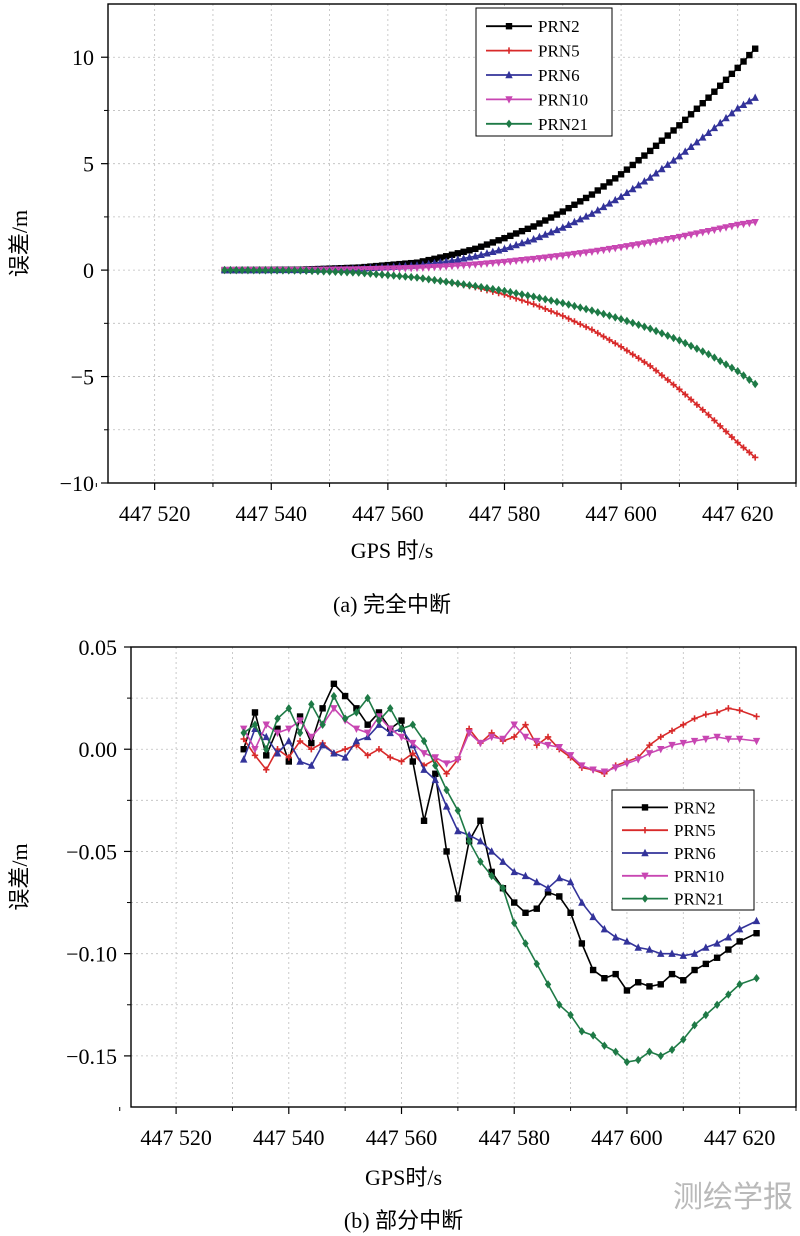 Image resolution: width=800 pixels, height=1236 pixels. Describe the element at coordinates (533, 51) in the screenshot. I see `legend-item-prn5: PRN5` at that location.